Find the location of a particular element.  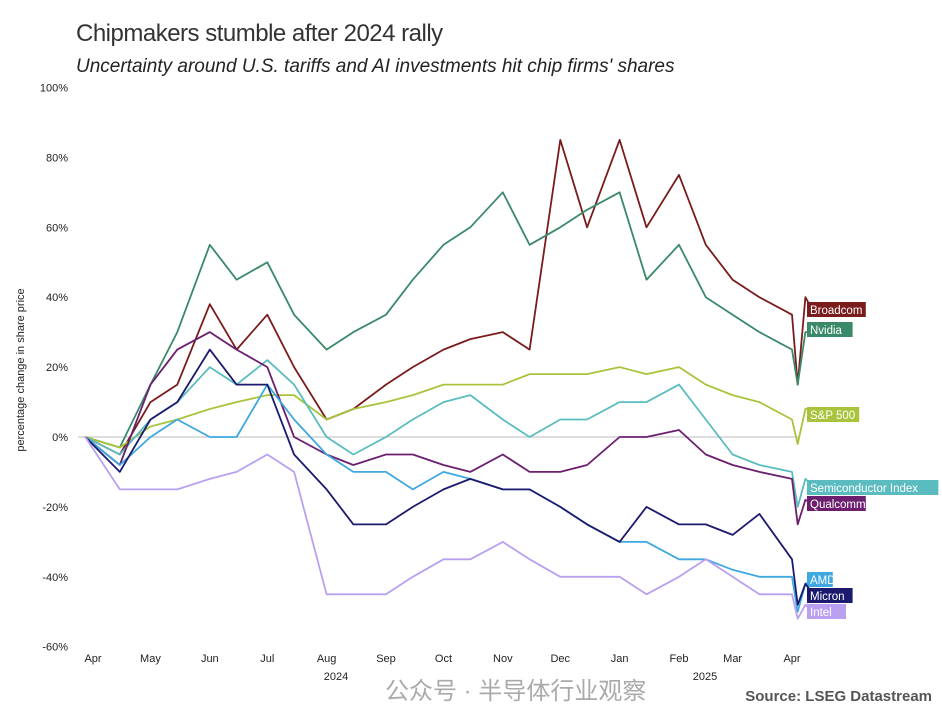

series-label: Qualcomm is located at coordinates (838, 505).